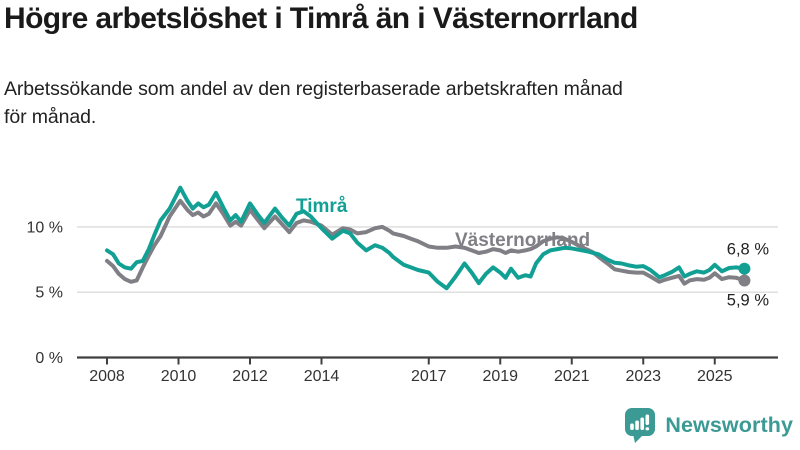  What do you see at coordinates (250, 376) in the screenshot?
I see `x-tick-label-2012: 2012` at bounding box center [250, 376].